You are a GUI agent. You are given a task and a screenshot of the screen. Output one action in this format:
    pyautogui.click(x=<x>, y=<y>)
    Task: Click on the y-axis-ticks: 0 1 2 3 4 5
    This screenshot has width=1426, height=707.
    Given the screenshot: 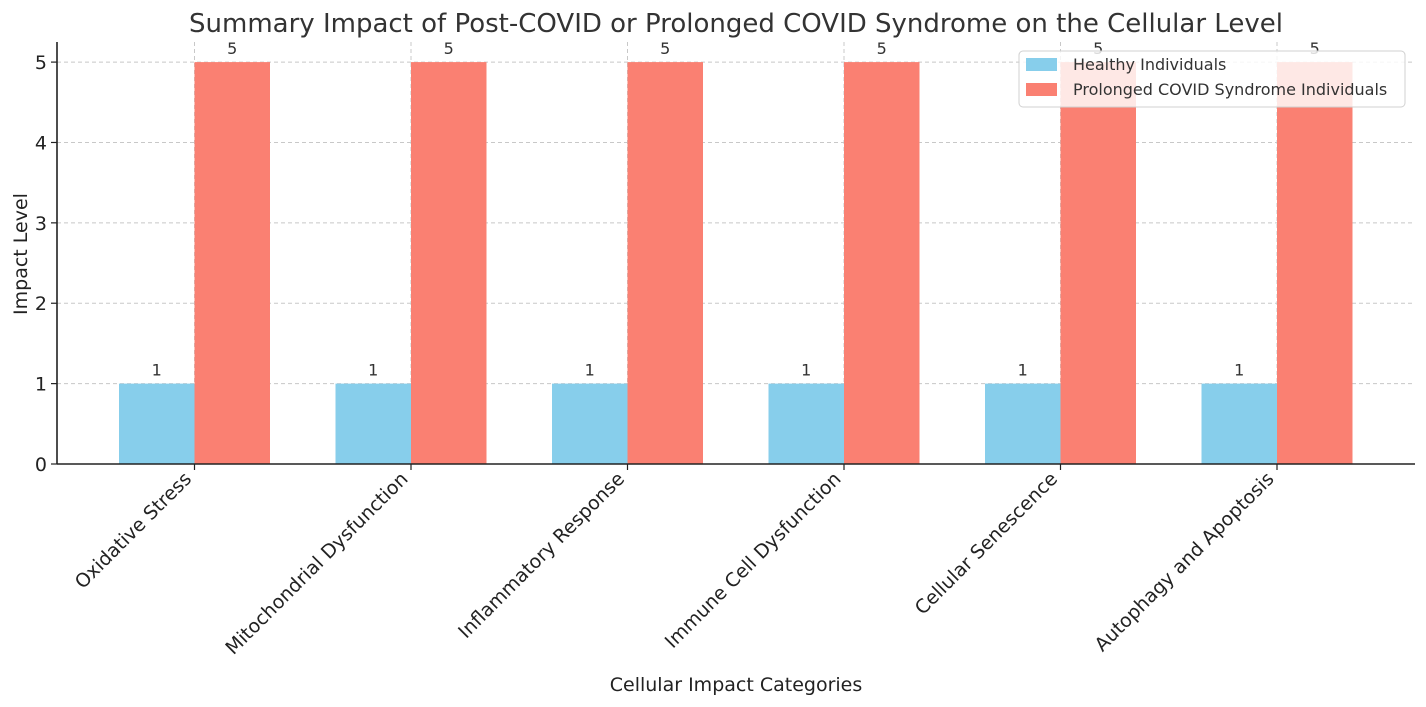 What is the action you would take?
    pyautogui.click(x=46, y=264)
    